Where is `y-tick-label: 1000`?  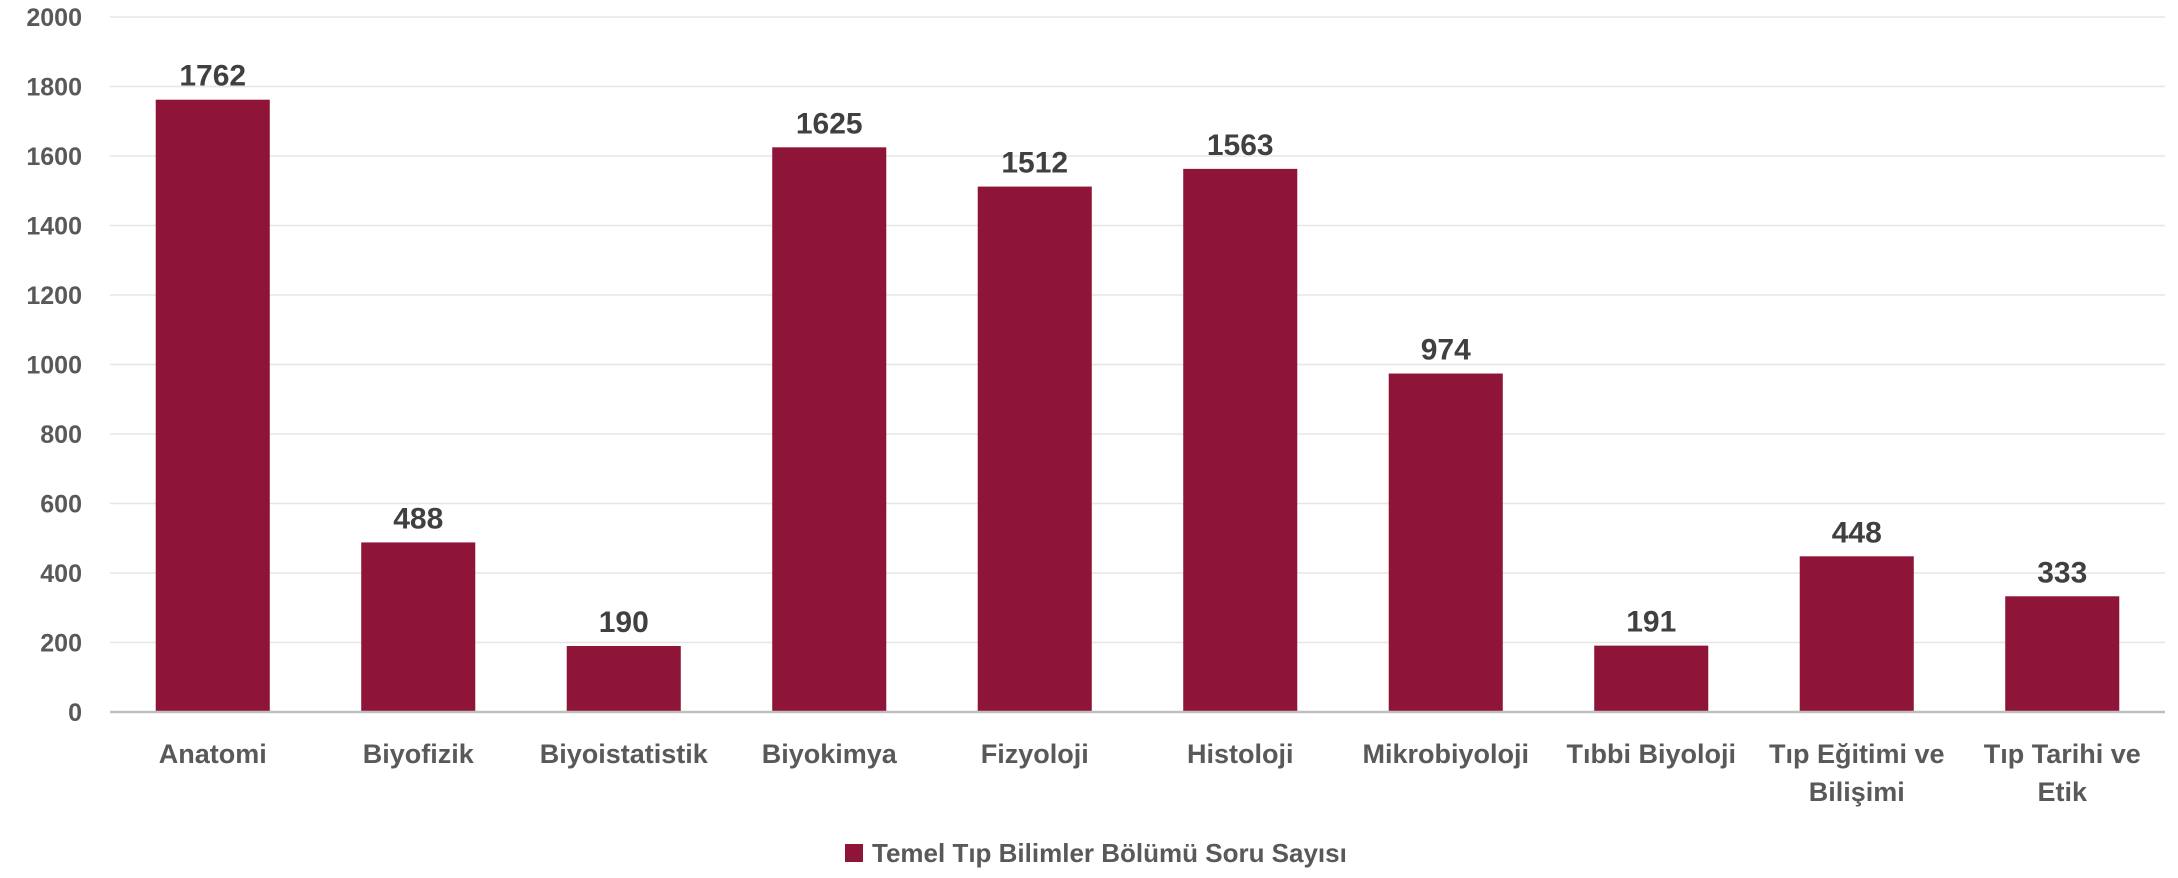 y-tick-label: 1000 is located at coordinates (54, 366).